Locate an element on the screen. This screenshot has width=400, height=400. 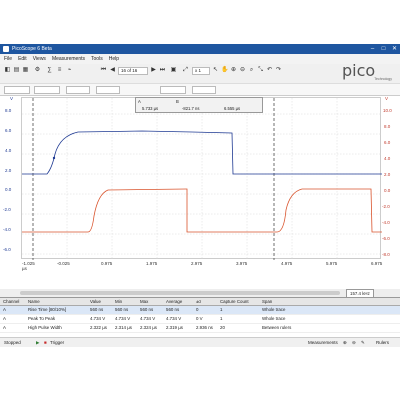
x-tick: 0.975 is located at coordinates (107, 263).